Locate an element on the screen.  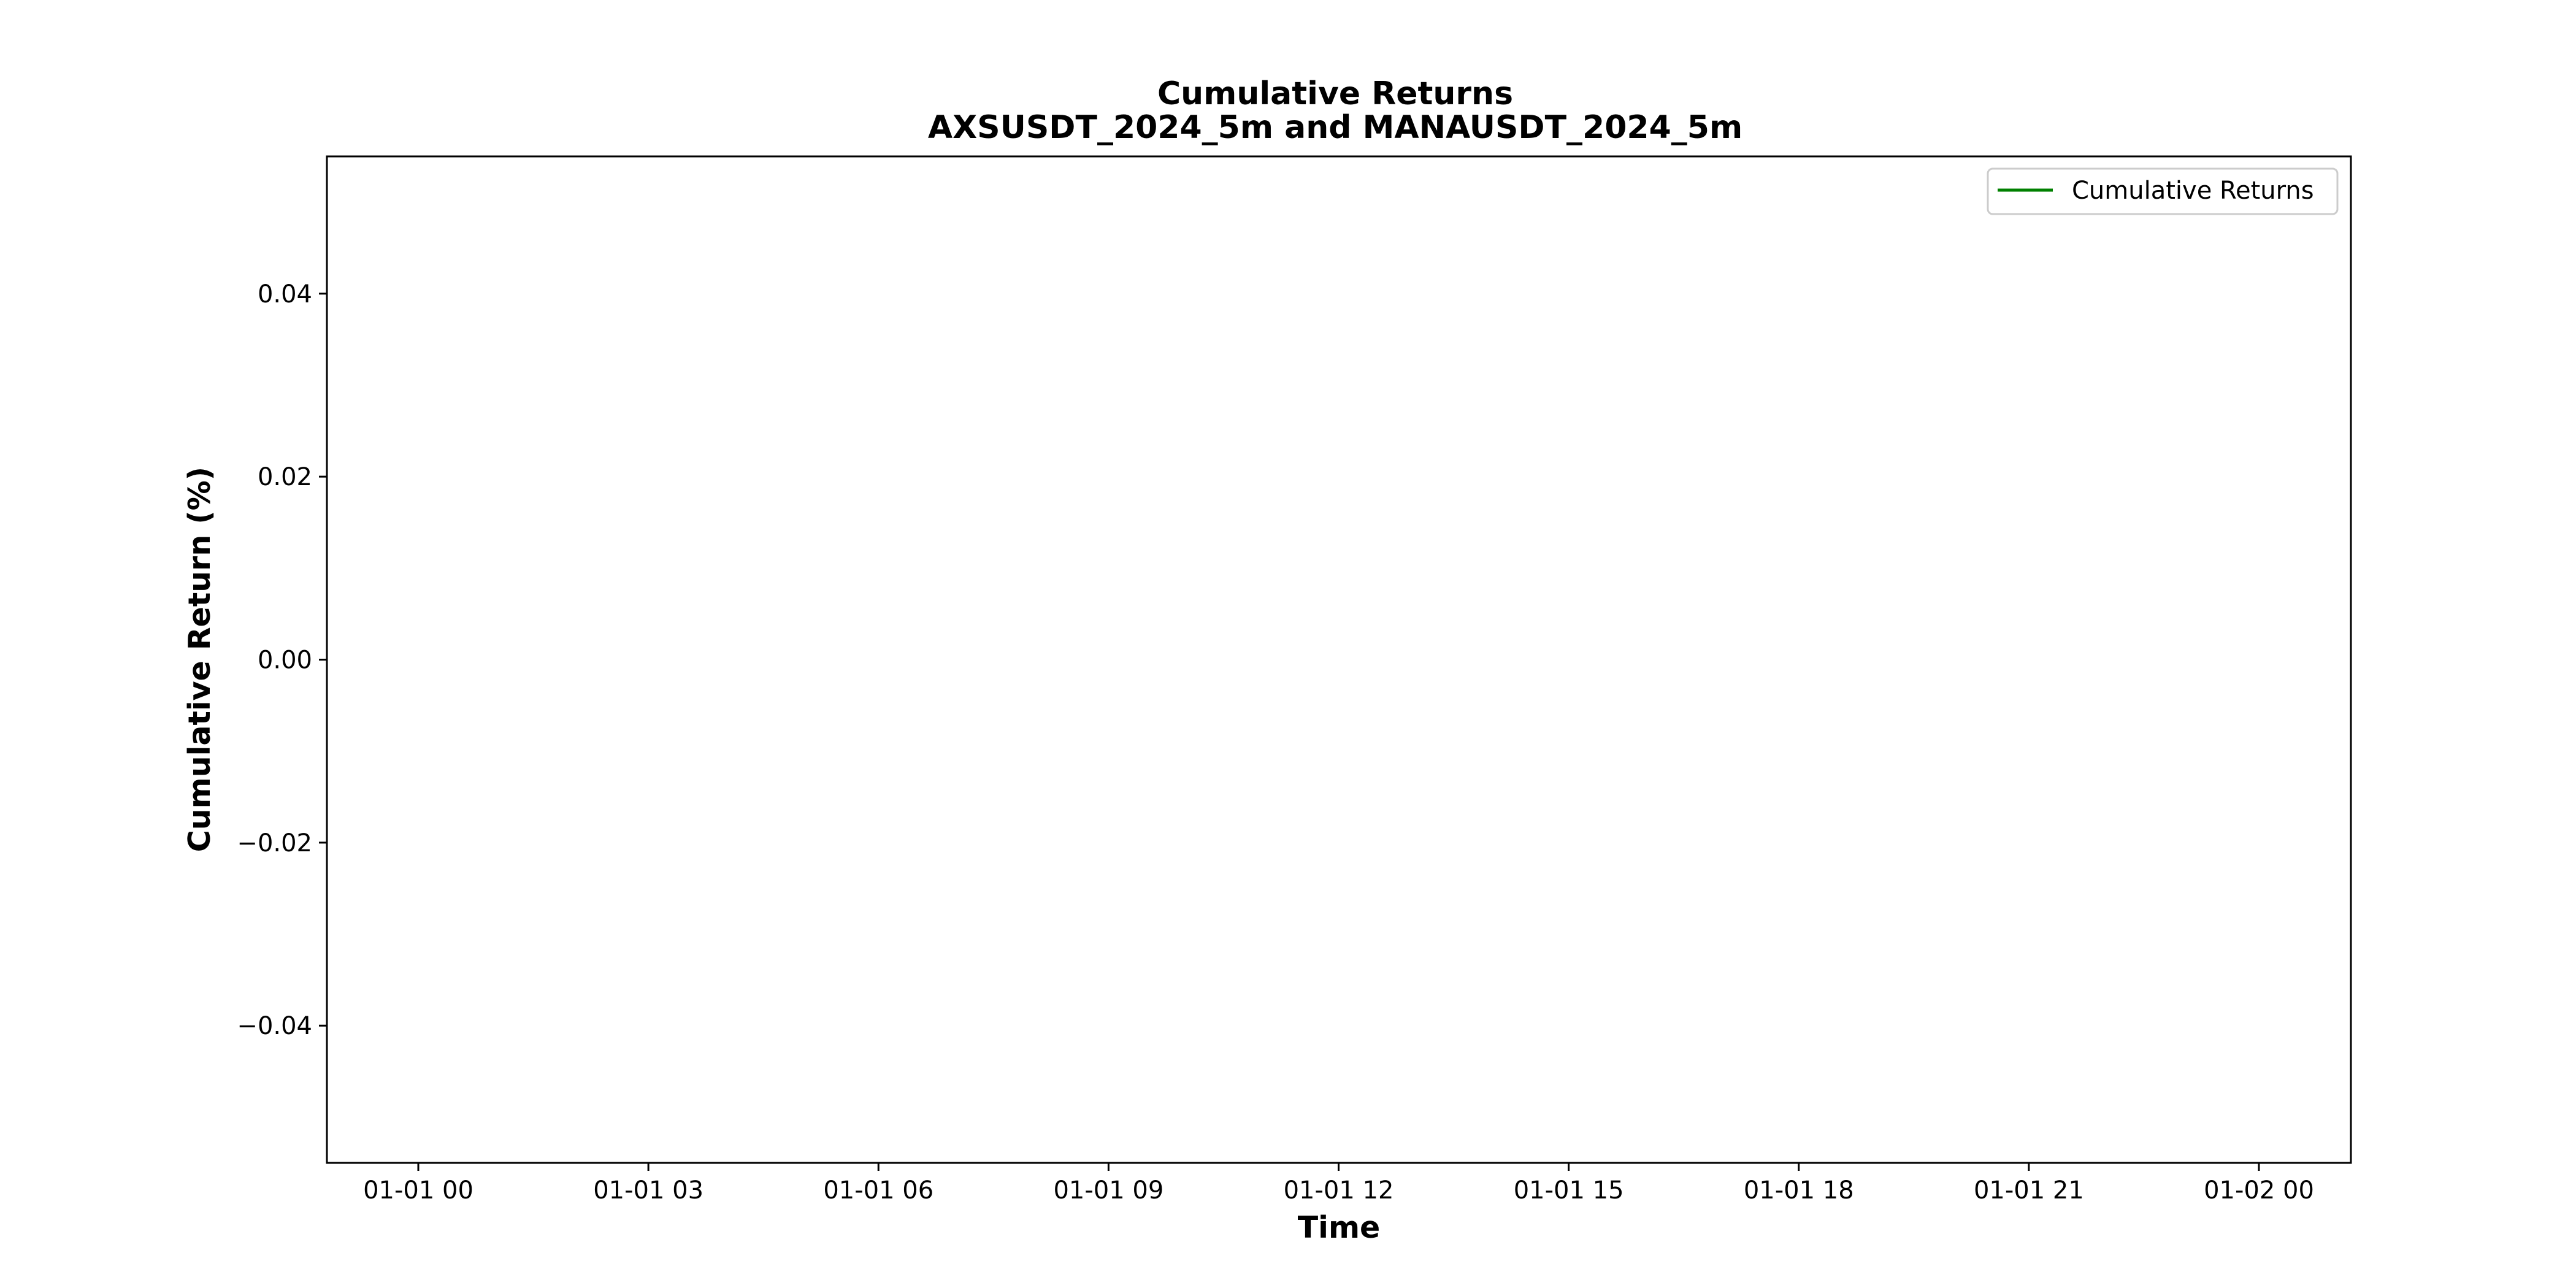
x-tick-label: 01-01 15 is located at coordinates (1569, 1190).